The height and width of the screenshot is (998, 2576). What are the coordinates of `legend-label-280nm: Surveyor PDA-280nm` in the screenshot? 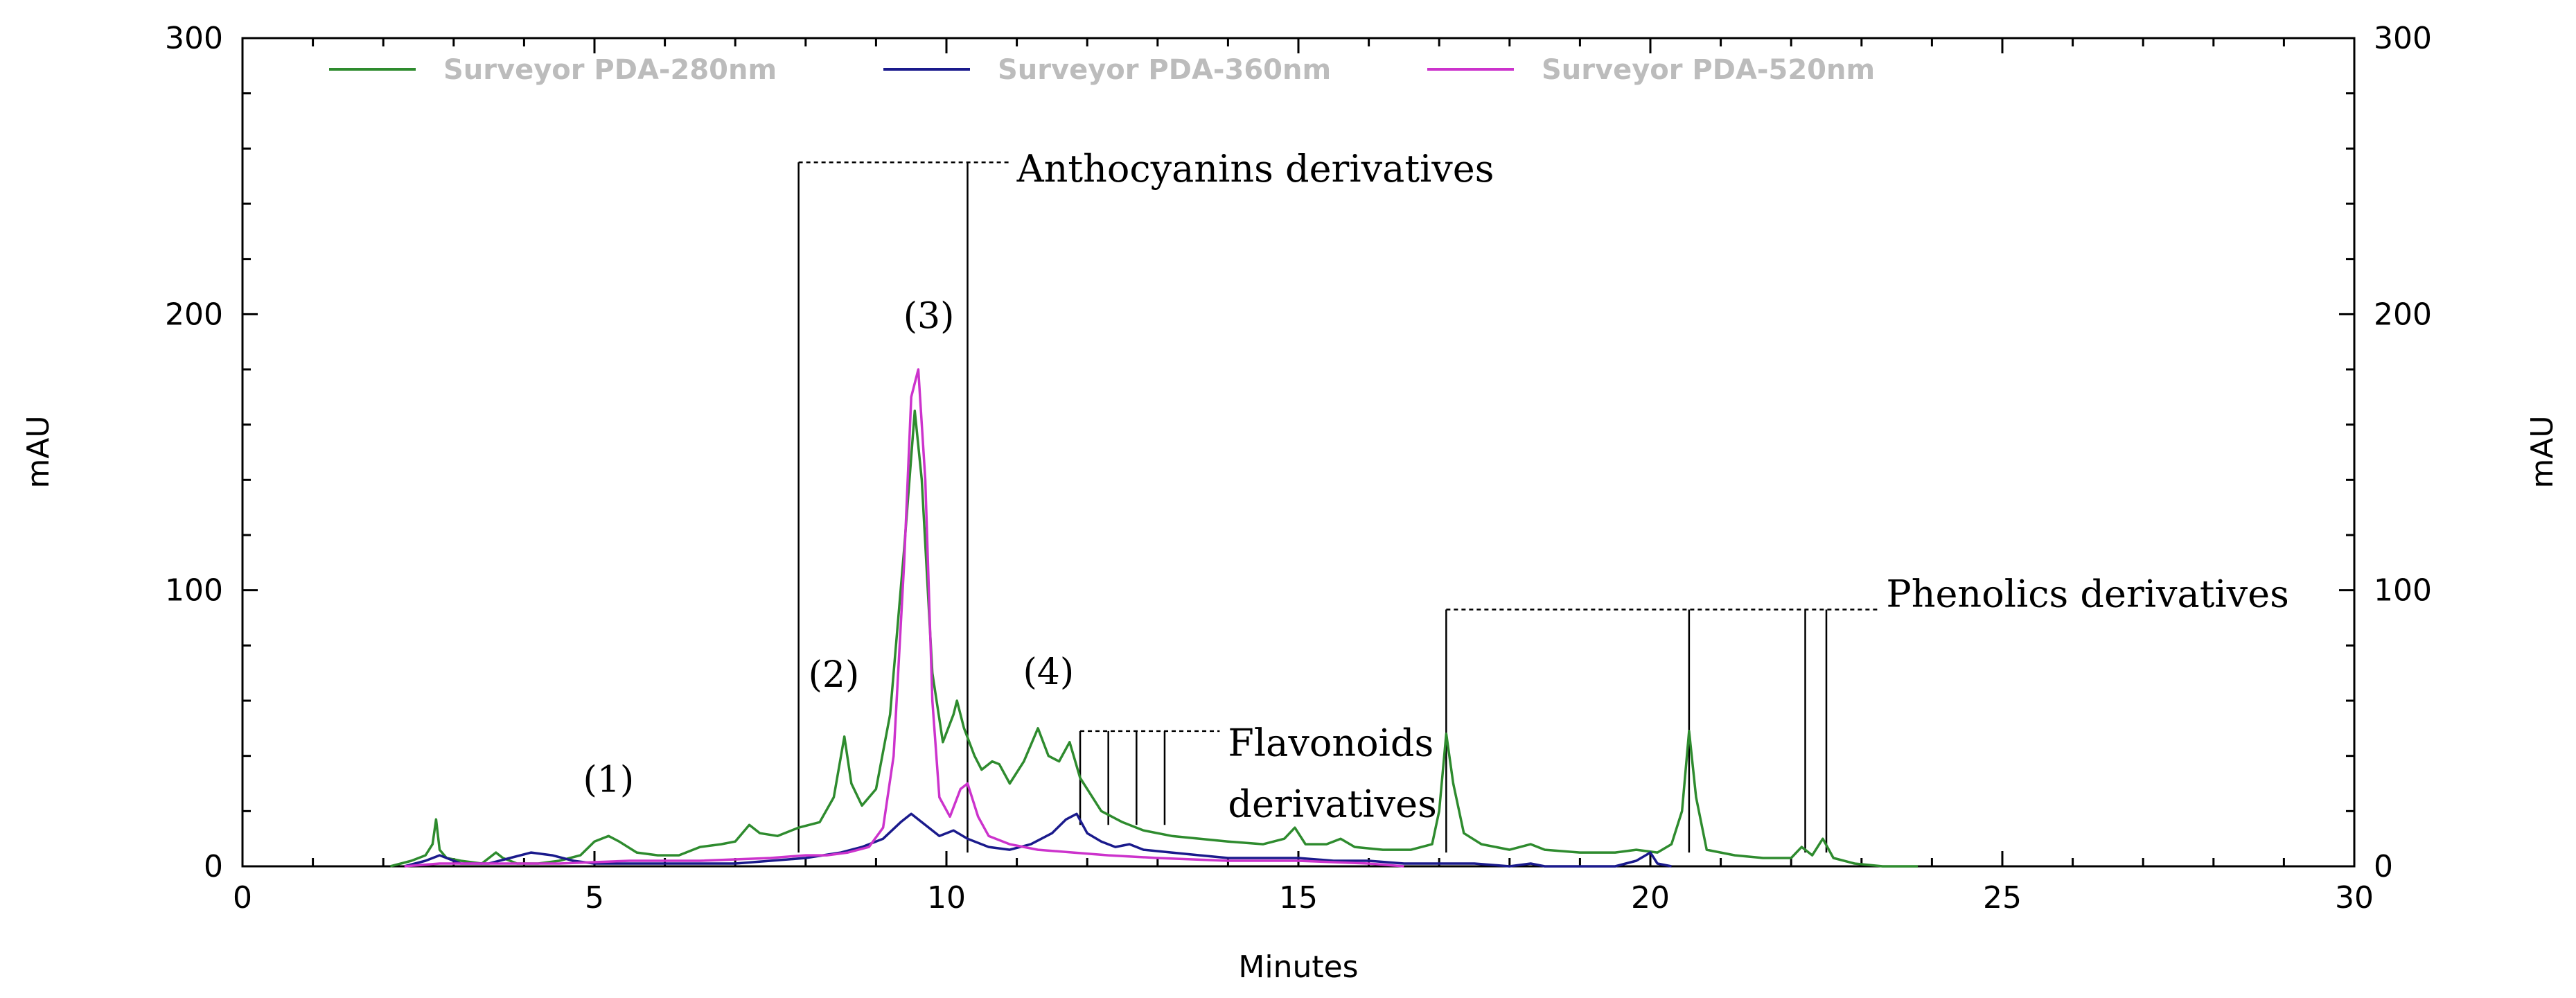 It's located at (610, 70).